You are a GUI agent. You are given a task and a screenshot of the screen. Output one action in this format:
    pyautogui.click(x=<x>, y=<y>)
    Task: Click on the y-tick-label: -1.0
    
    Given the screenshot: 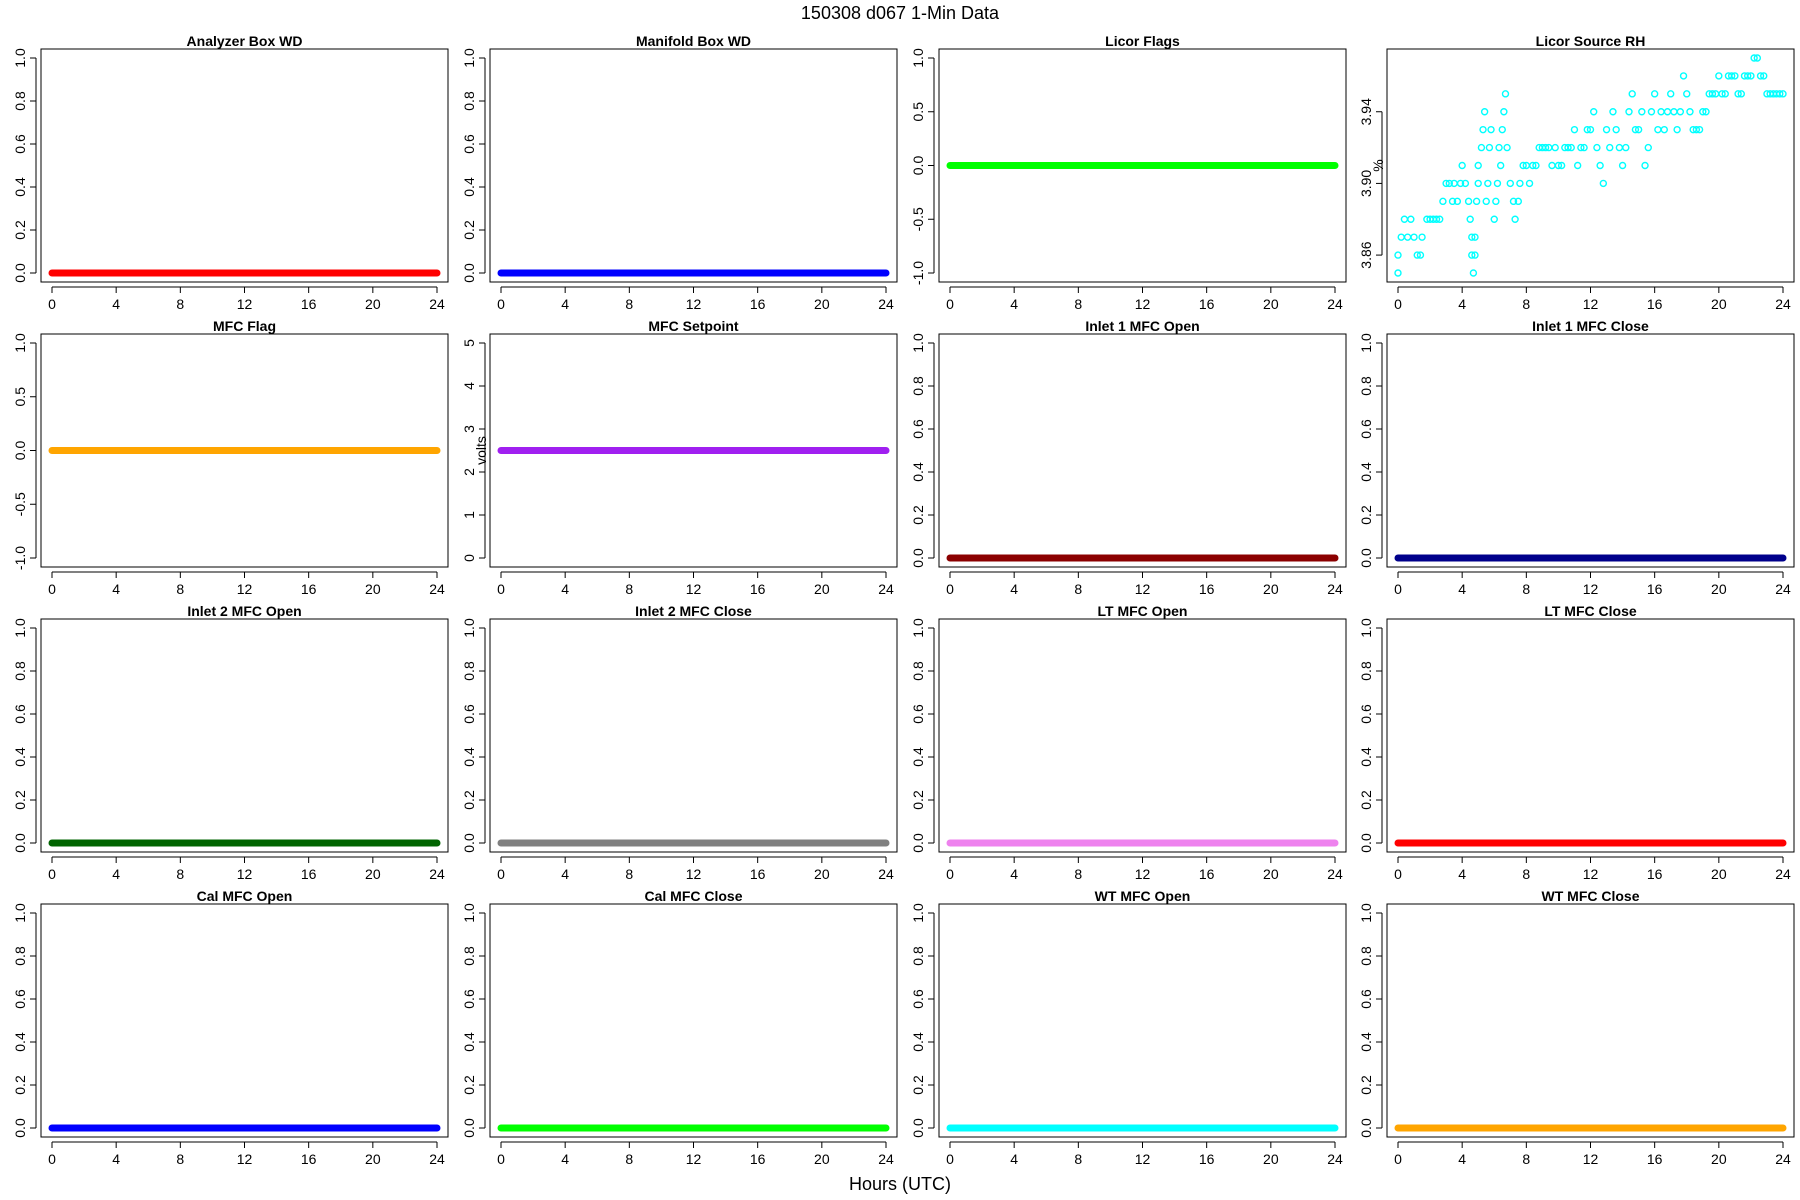 What is the action you would take?
    pyautogui.click(x=918, y=273)
    